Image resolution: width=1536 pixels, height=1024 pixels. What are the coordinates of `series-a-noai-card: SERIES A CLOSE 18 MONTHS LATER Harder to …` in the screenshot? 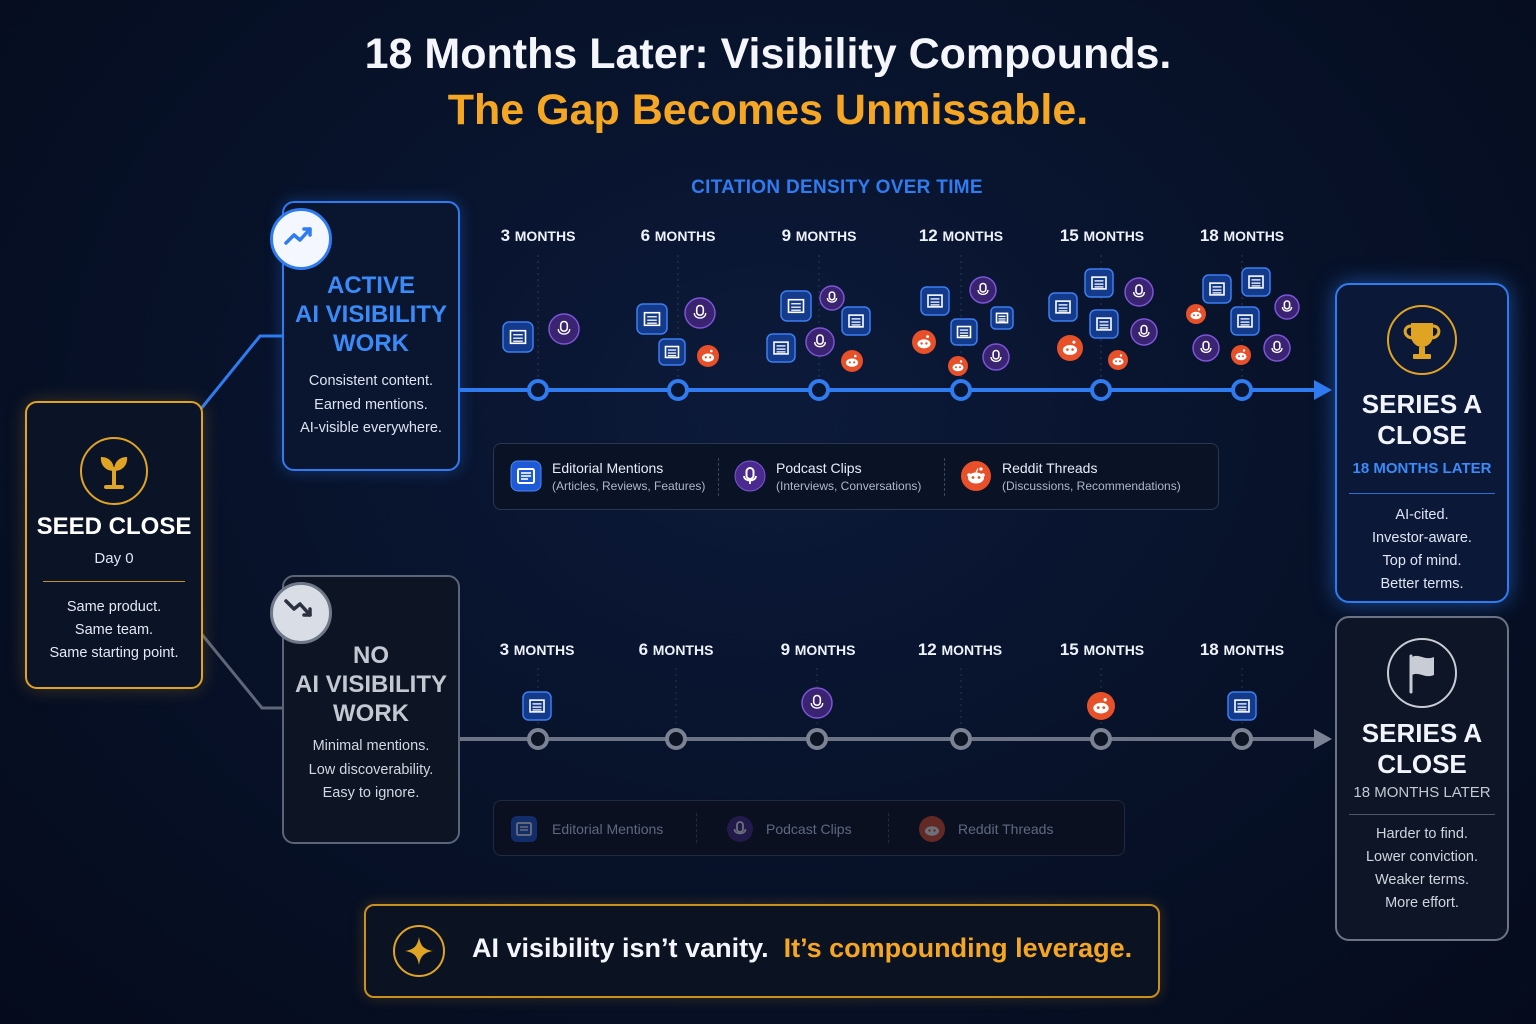 It's located at (1422, 778).